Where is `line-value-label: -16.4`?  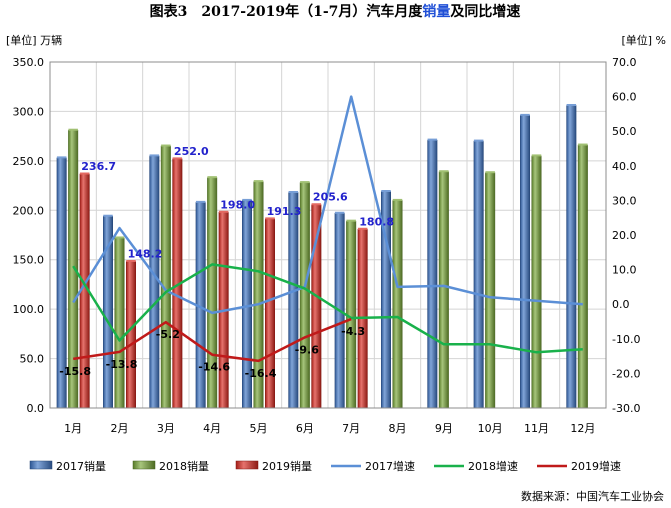 line-value-label: -16.4 is located at coordinates (261, 373).